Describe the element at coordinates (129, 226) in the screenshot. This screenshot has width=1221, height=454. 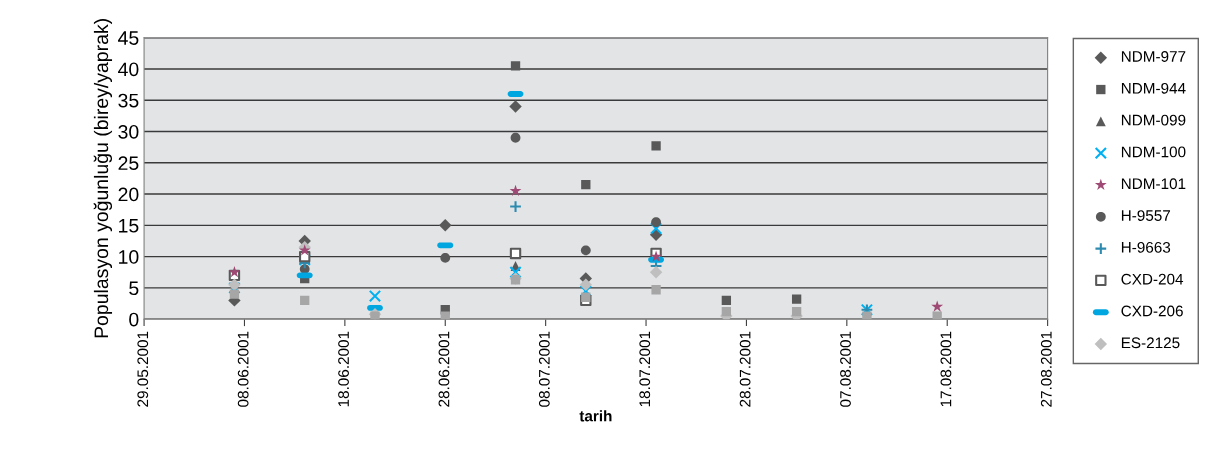
I see `y-tick-label: 15` at that location.